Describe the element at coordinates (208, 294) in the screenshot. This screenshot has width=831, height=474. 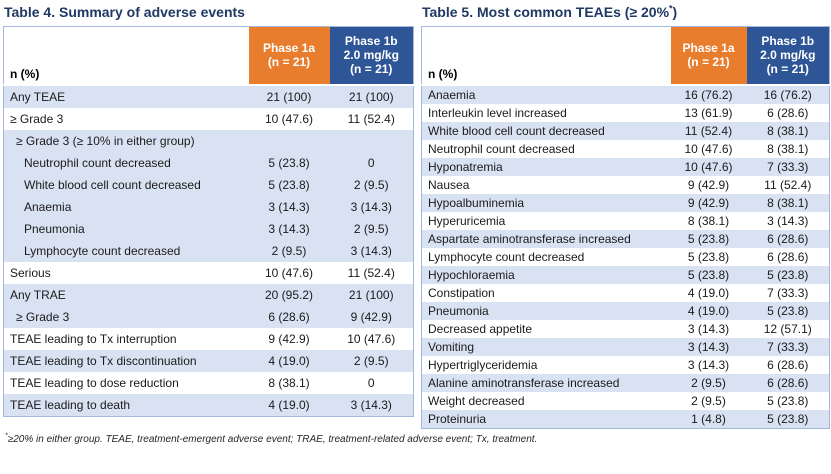
I see `table-row: Any TRAE 20 (95.2) 21 (100)` at that location.